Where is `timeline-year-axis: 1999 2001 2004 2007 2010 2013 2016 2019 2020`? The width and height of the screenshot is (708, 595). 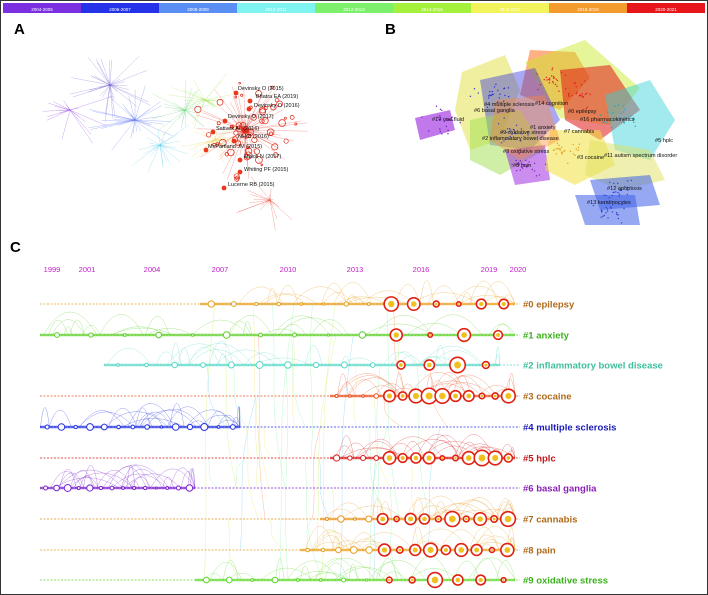 timeline-year-axis: 1999 2001 2004 2007 2010 2013 2016 2019 2020 is located at coordinates (285, 269).